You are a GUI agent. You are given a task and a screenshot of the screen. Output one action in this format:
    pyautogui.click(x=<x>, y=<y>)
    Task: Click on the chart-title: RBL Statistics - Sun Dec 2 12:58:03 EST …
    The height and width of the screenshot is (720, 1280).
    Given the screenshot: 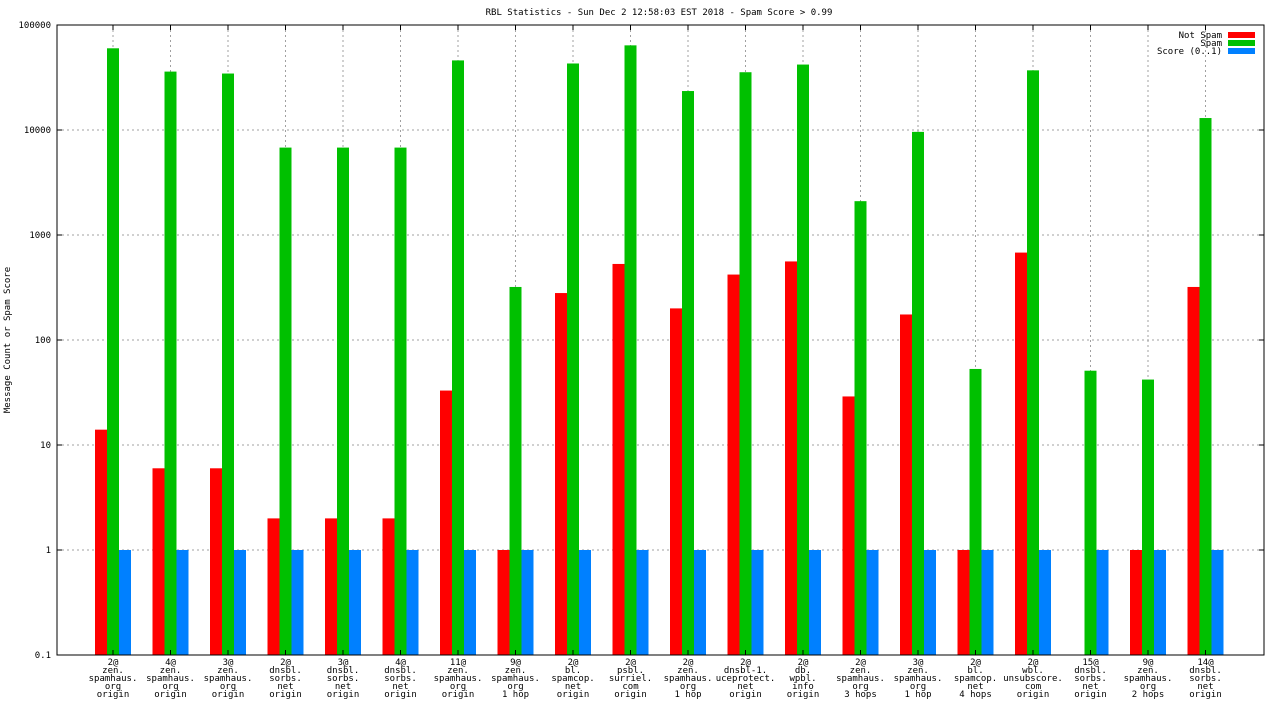 What is the action you would take?
    pyautogui.click(x=659, y=13)
    